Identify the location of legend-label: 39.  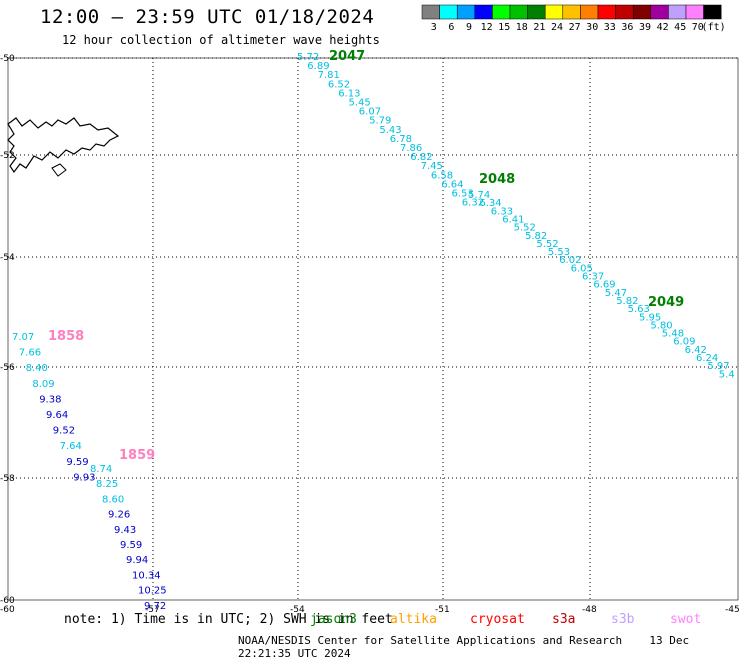
(645, 27).